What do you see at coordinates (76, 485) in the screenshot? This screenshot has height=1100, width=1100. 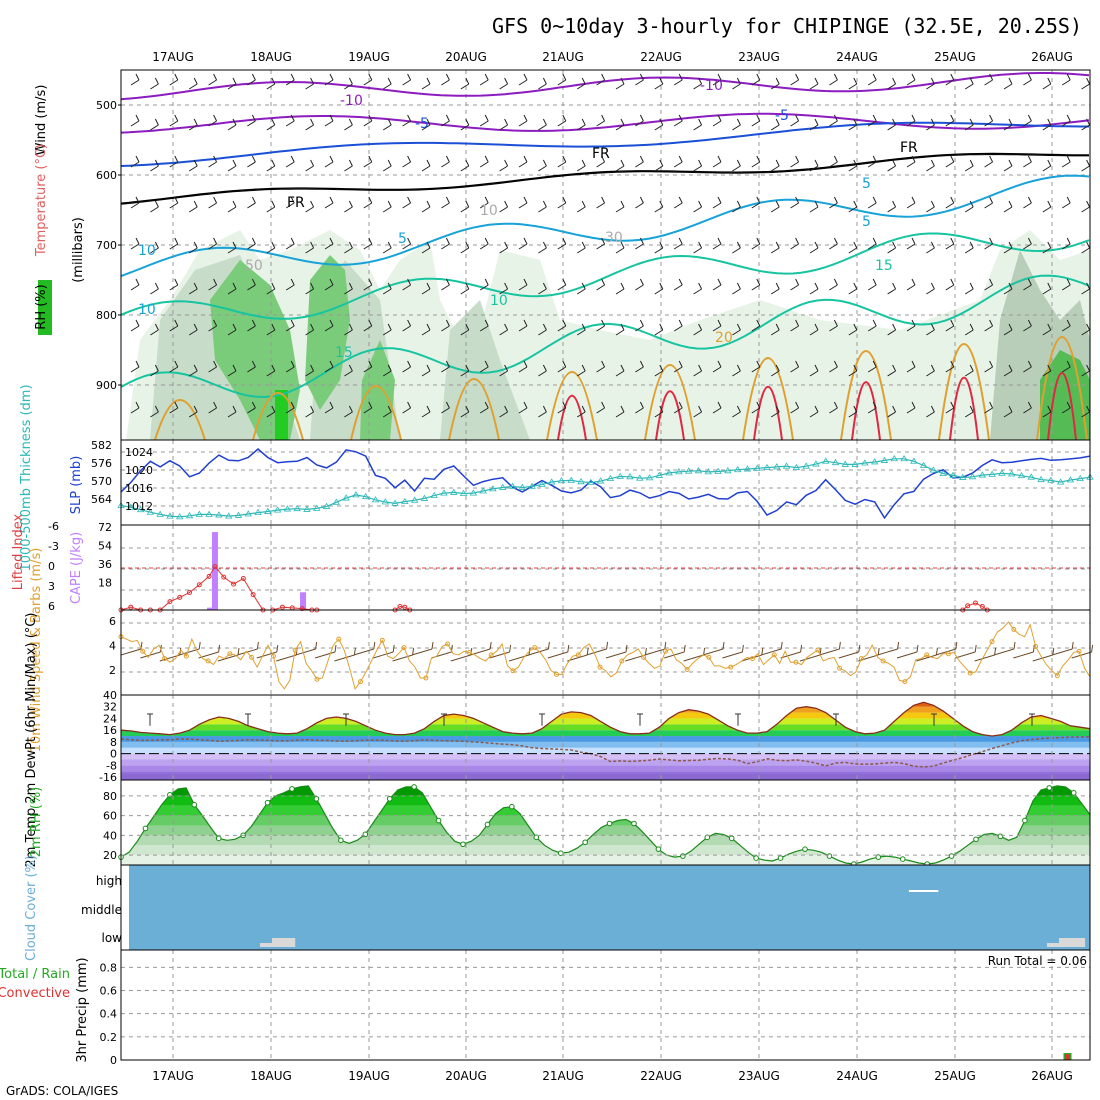 I see `slp-ylabel: SLP (mb)` at bounding box center [76, 485].